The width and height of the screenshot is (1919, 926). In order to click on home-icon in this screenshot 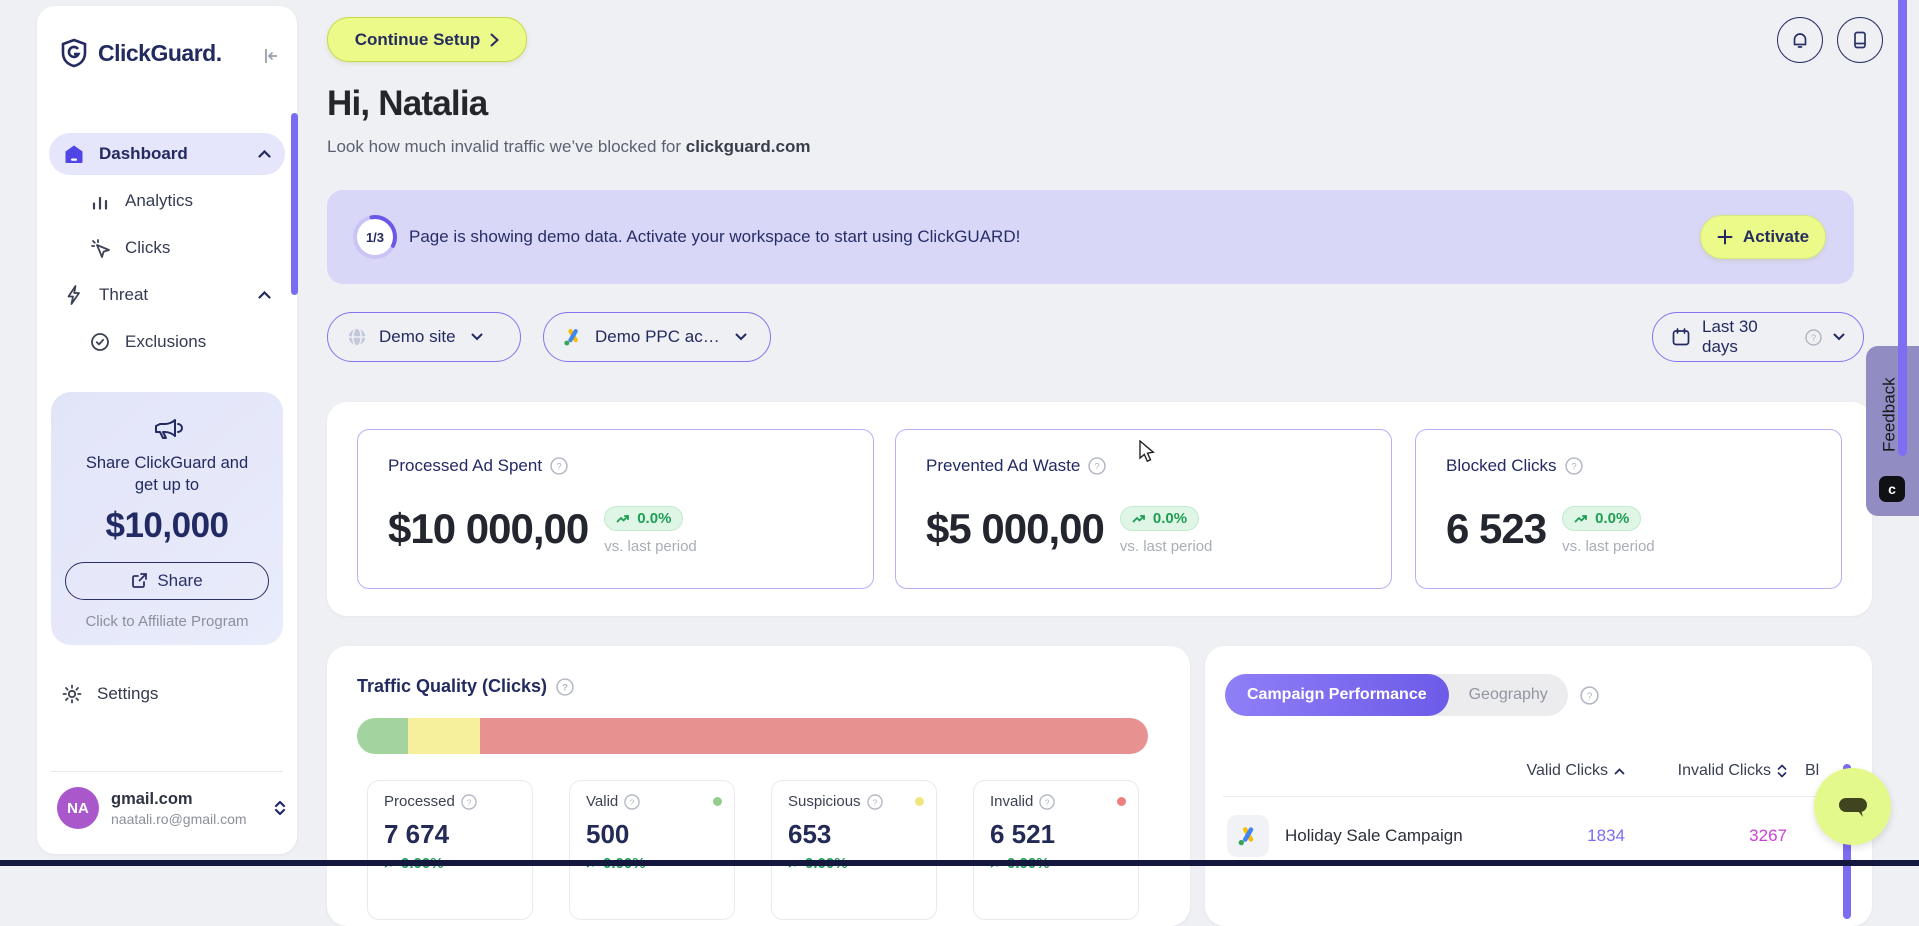, I will do `click(74, 154)`.